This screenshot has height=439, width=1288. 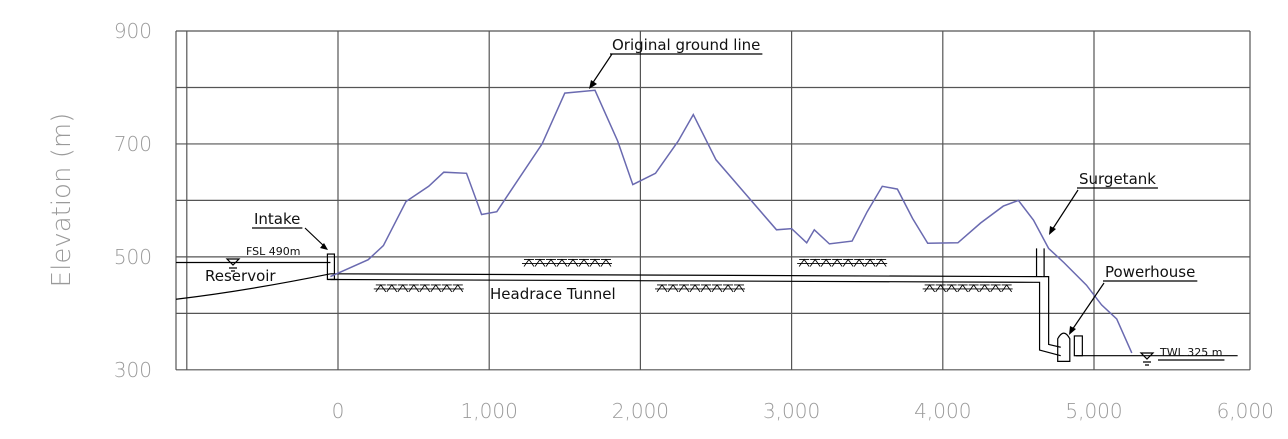 I want to click on label-powerhouse: Powerhouse, so click(x=1150, y=272).